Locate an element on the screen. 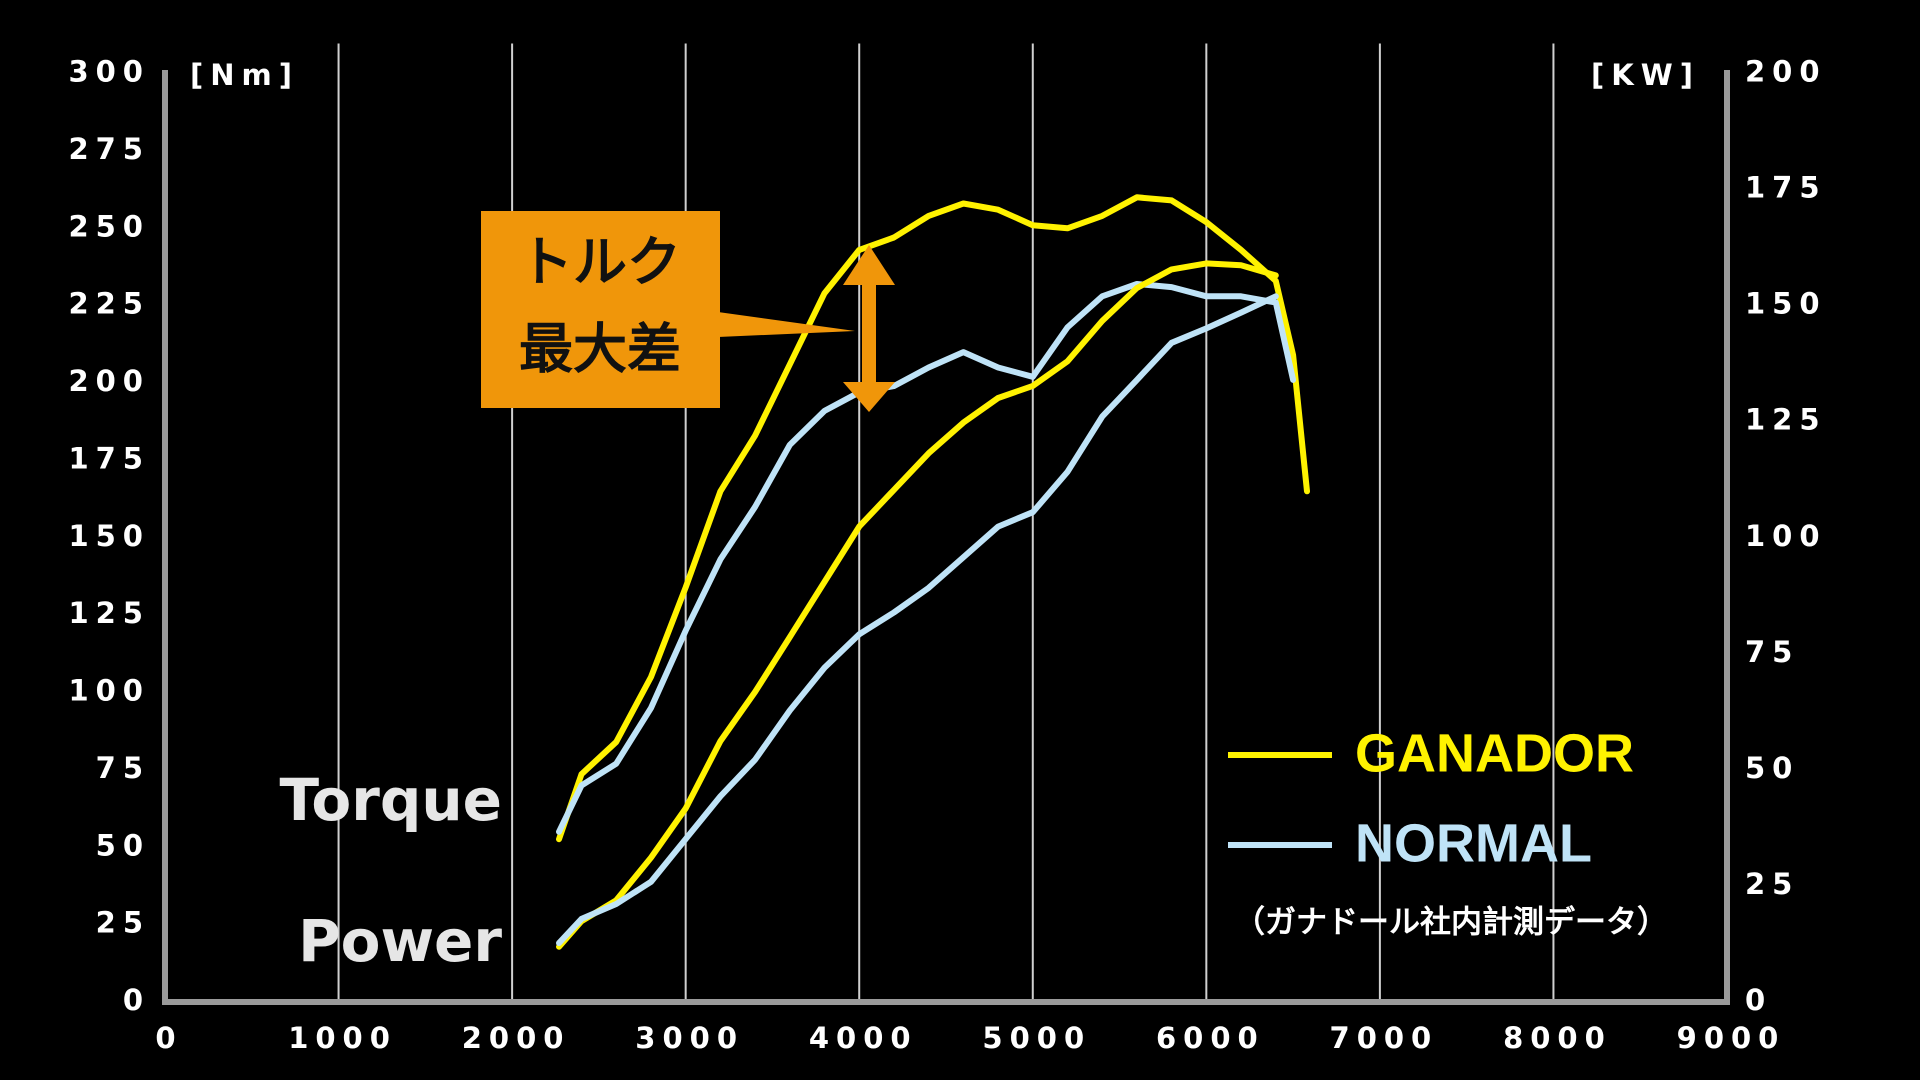  legend: GANADOR NORMAL is located at coordinates (1431, 798).